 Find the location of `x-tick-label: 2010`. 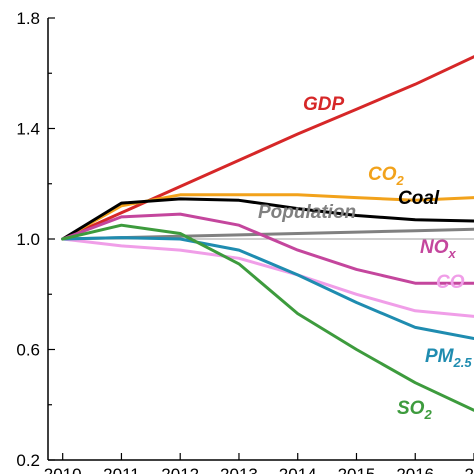

x-tick-label: 2010 is located at coordinates (63, 469).